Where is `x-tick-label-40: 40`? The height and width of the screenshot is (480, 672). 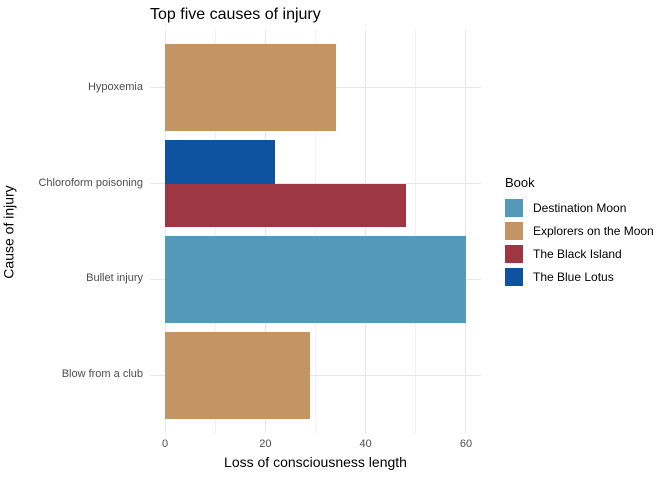
x-tick-label-40: 40 is located at coordinates (365, 444).